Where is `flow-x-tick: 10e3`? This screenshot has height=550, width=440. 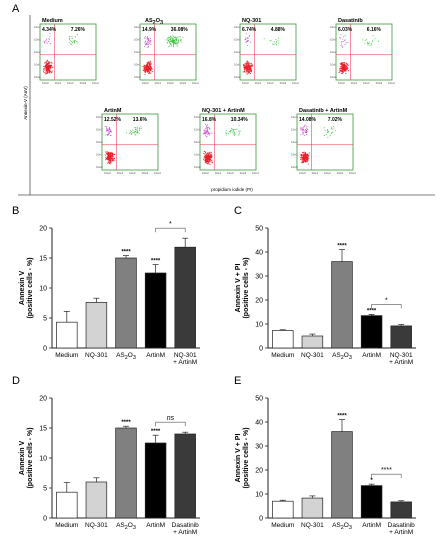 flow-x-tick: 10e3 is located at coordinates (283, 83).